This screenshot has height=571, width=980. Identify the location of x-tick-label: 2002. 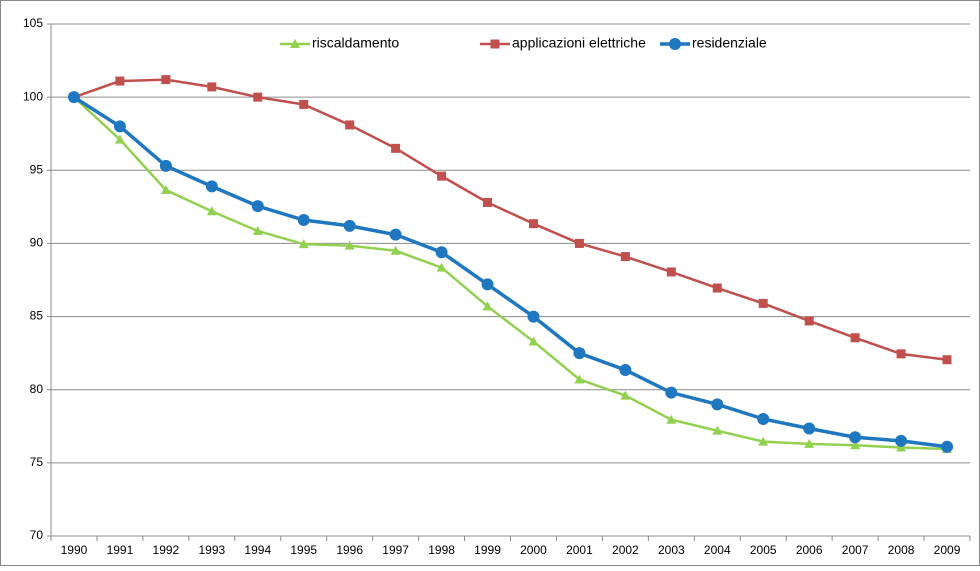
(625, 550).